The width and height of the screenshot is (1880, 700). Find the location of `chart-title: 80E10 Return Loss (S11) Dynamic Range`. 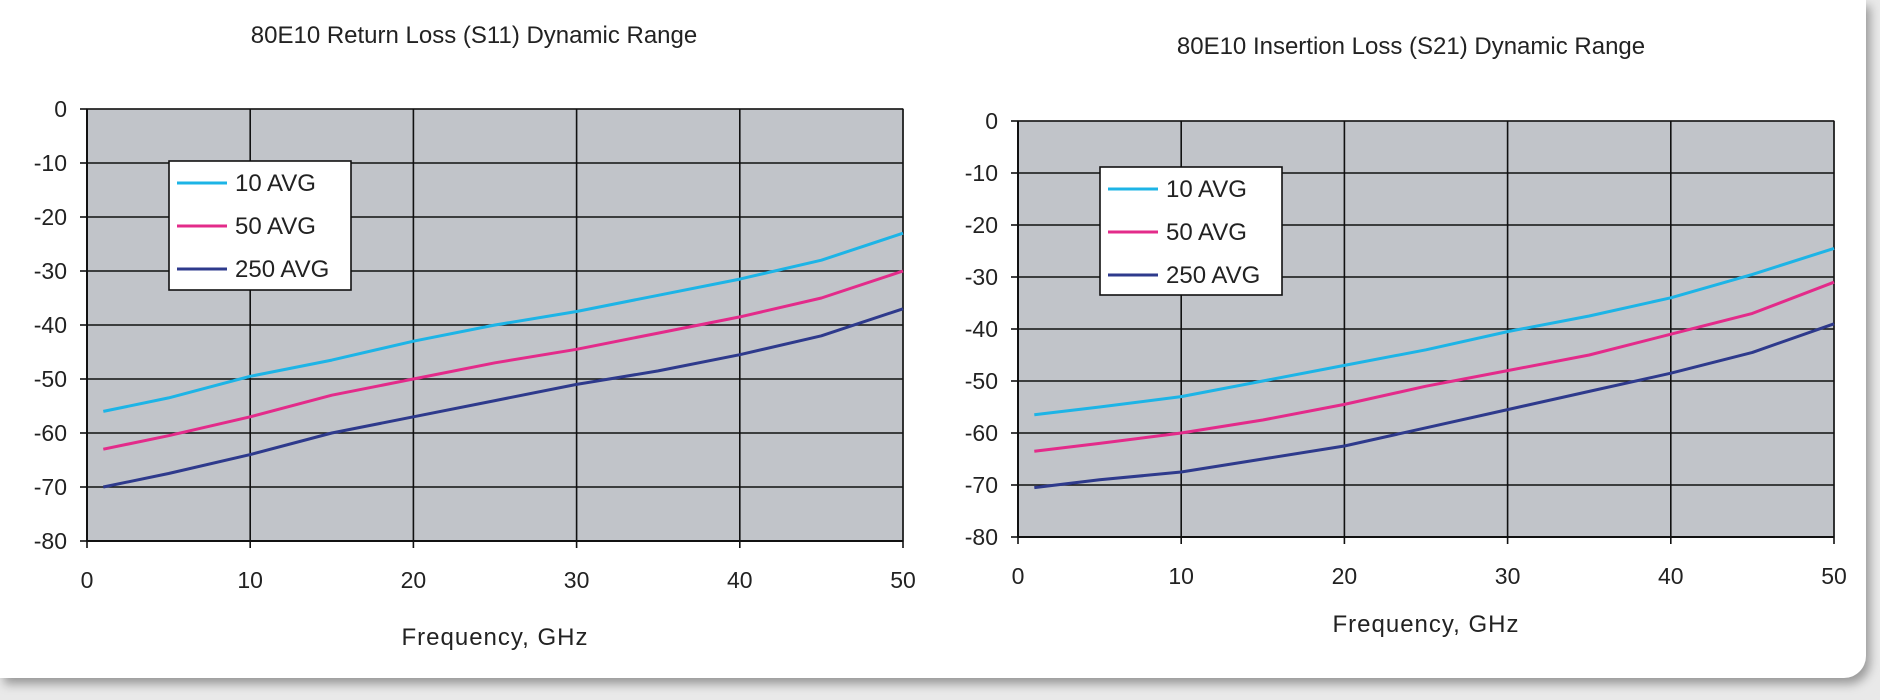

chart-title: 80E10 Return Loss (S11) Dynamic Range is located at coordinates (474, 35).